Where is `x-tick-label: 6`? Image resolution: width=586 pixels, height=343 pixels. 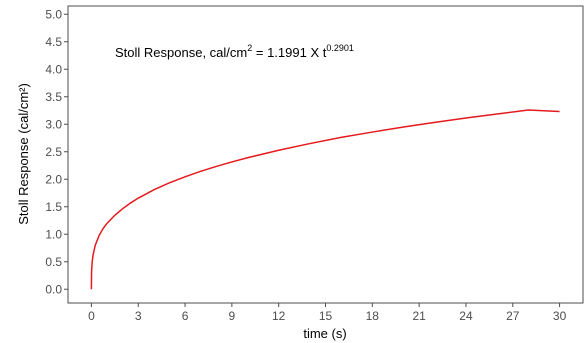 x-tick-label: 6 is located at coordinates (185, 316).